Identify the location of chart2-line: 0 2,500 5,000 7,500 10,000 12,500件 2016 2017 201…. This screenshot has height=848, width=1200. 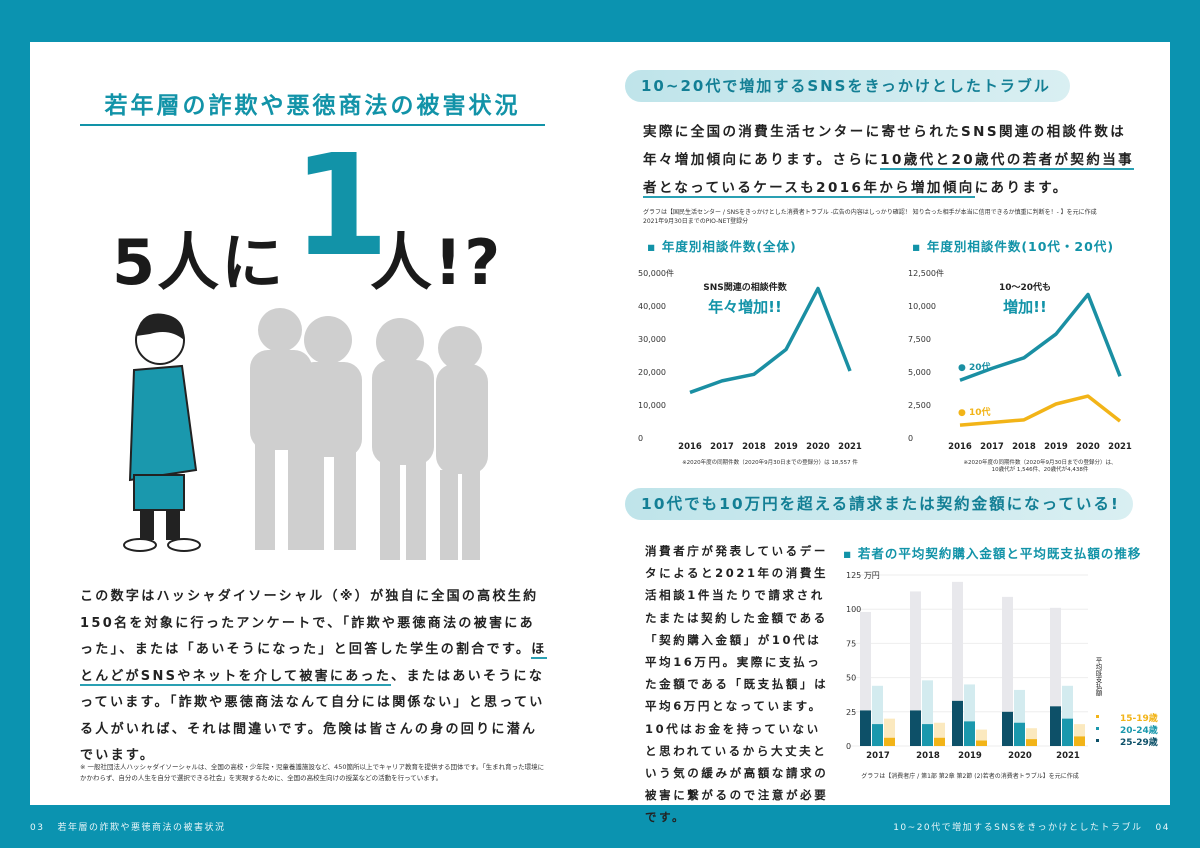
(1020, 370).